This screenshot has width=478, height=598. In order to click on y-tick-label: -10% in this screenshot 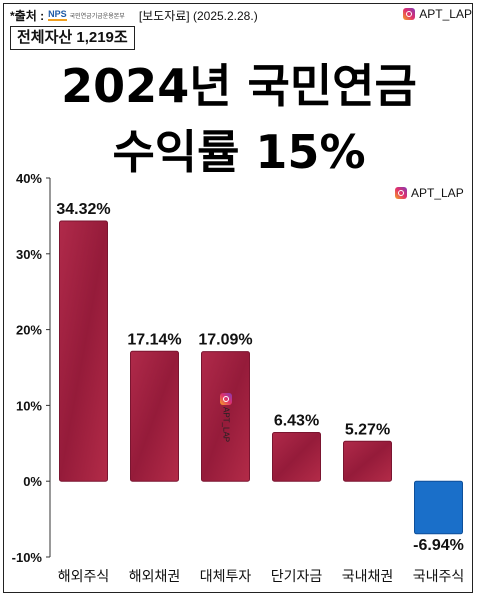, I will do `click(27, 557)`.